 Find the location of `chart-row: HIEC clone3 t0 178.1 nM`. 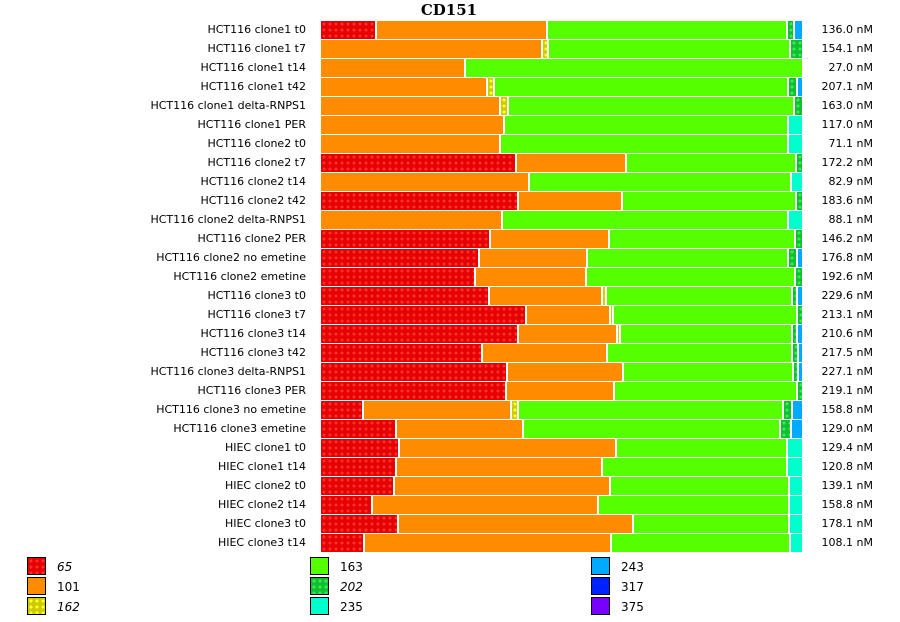

chart-row: HIEC clone3 t0 178.1 nM is located at coordinates (450, 523).